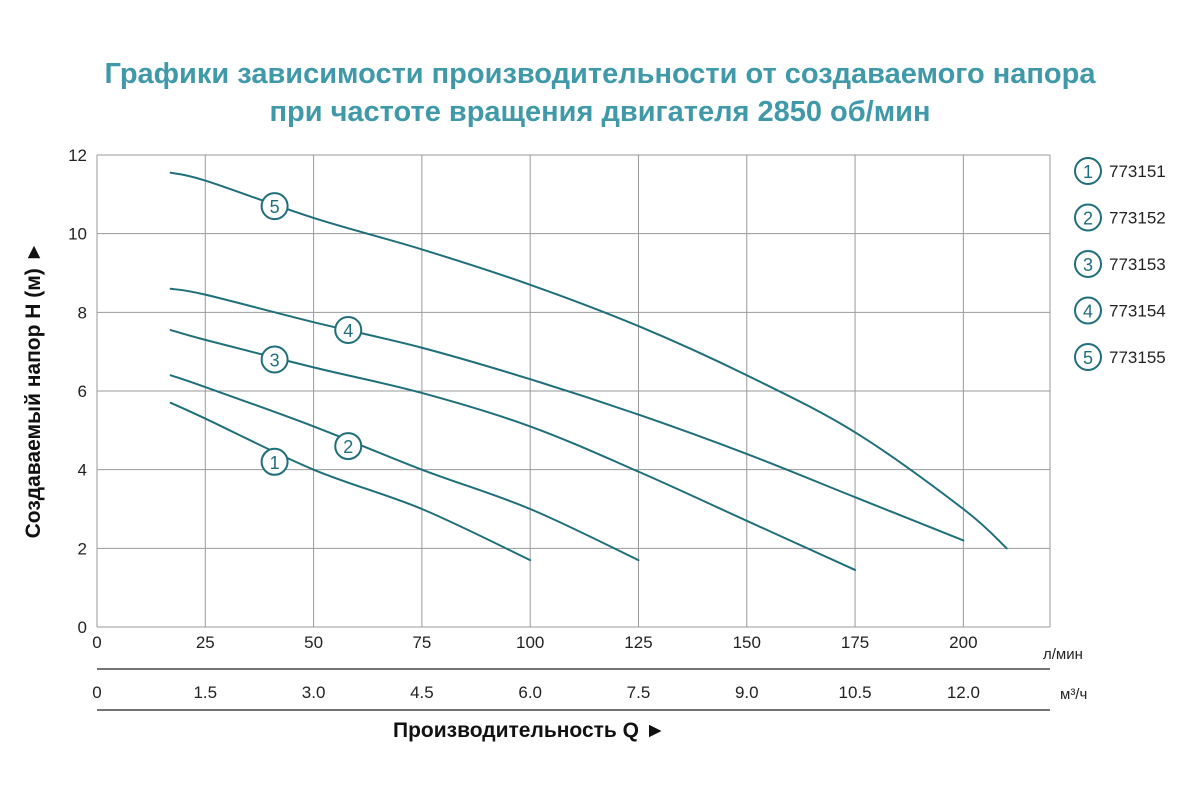 The image size is (1200, 800). I want to click on y-tick-label: 0, so click(82, 627).